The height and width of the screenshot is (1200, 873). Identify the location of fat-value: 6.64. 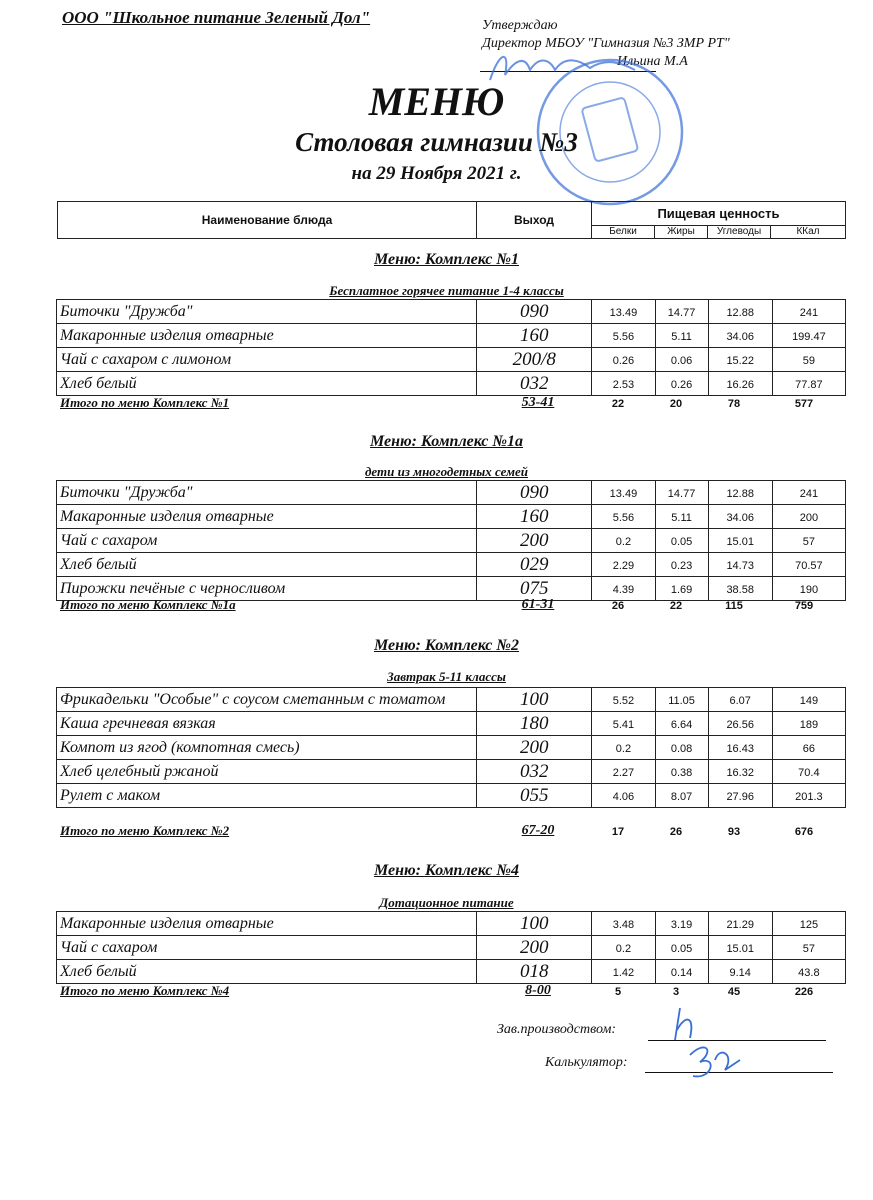
(681, 723).